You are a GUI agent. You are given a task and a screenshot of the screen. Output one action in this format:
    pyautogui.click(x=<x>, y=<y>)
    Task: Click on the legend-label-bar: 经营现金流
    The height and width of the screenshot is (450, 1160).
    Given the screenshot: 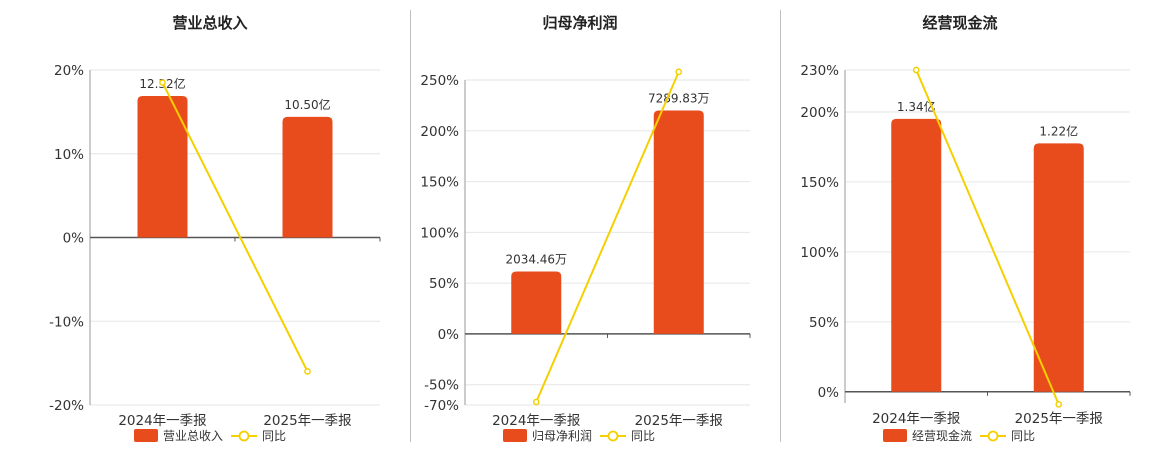 What is the action you would take?
    pyautogui.click(x=942, y=435)
    